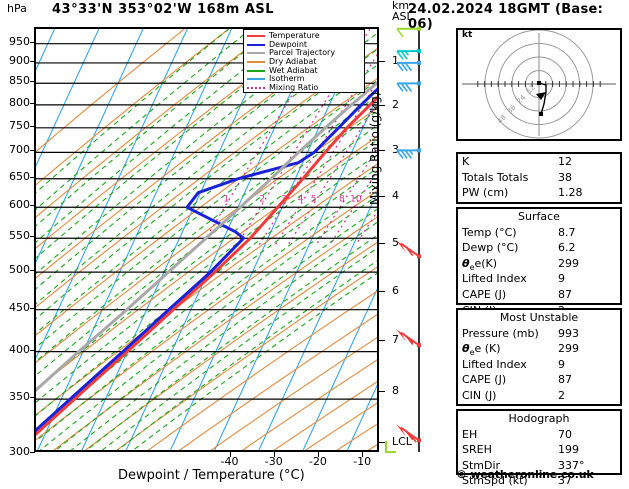  Describe the element at coordinates (19, 60) in the screenshot. I see `pressure-tick-label: 900` at that location.